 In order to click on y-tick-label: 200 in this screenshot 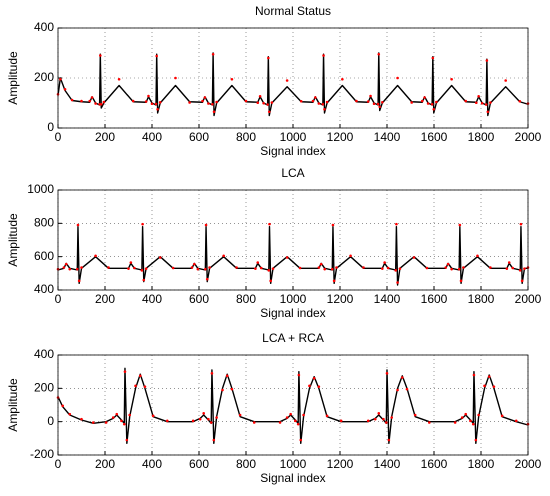, I will do `click(44, 388)`.